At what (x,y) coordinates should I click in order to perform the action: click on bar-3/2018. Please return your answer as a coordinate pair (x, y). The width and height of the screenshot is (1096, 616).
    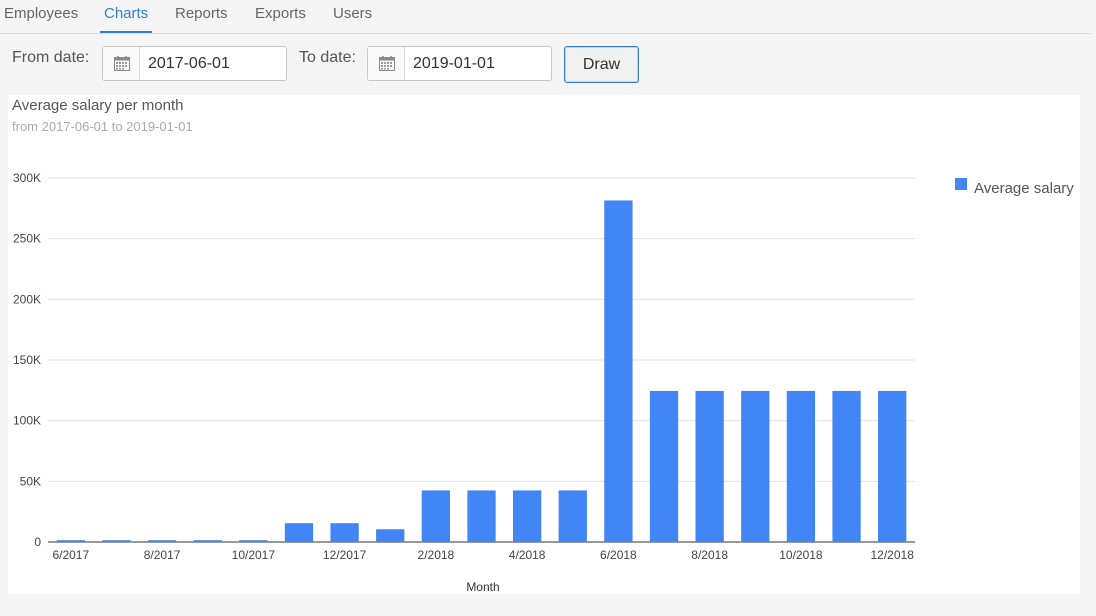
    Looking at the image, I should click on (481, 516).